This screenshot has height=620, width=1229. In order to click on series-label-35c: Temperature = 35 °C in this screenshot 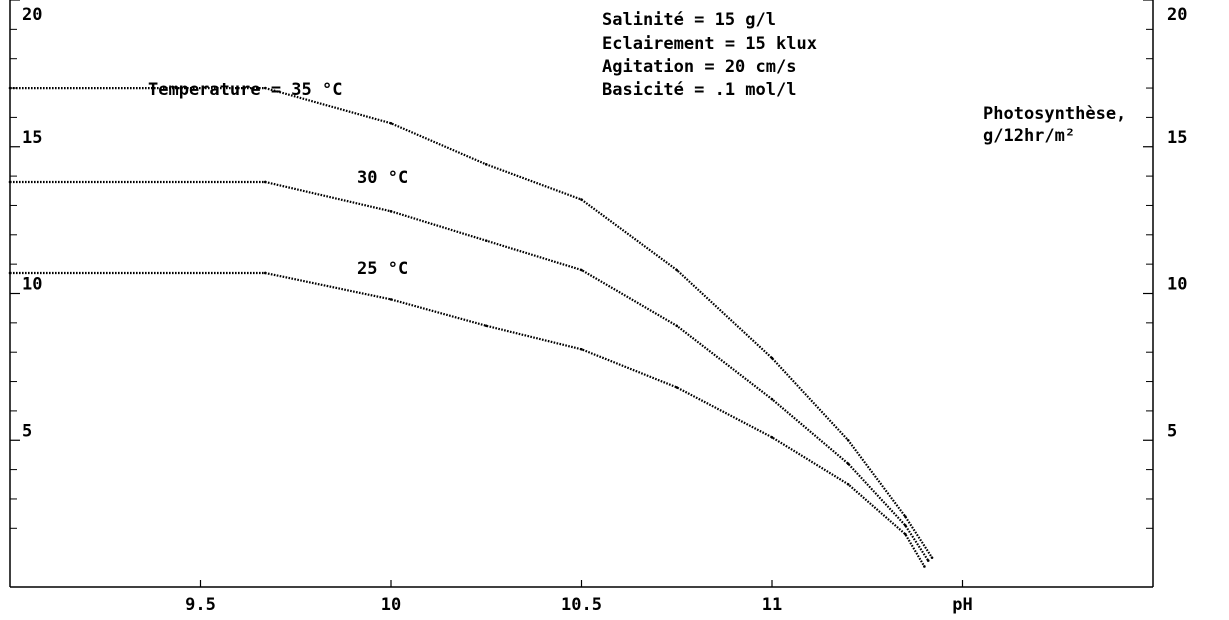, I will do `click(245, 90)`.